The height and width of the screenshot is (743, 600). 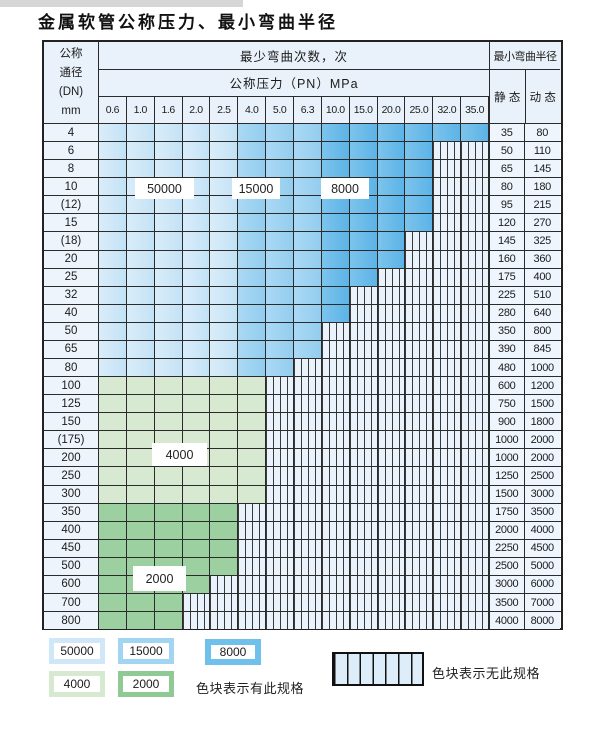 What do you see at coordinates (71, 205) in the screenshot?
I see `dn-cell: (12)` at bounding box center [71, 205].